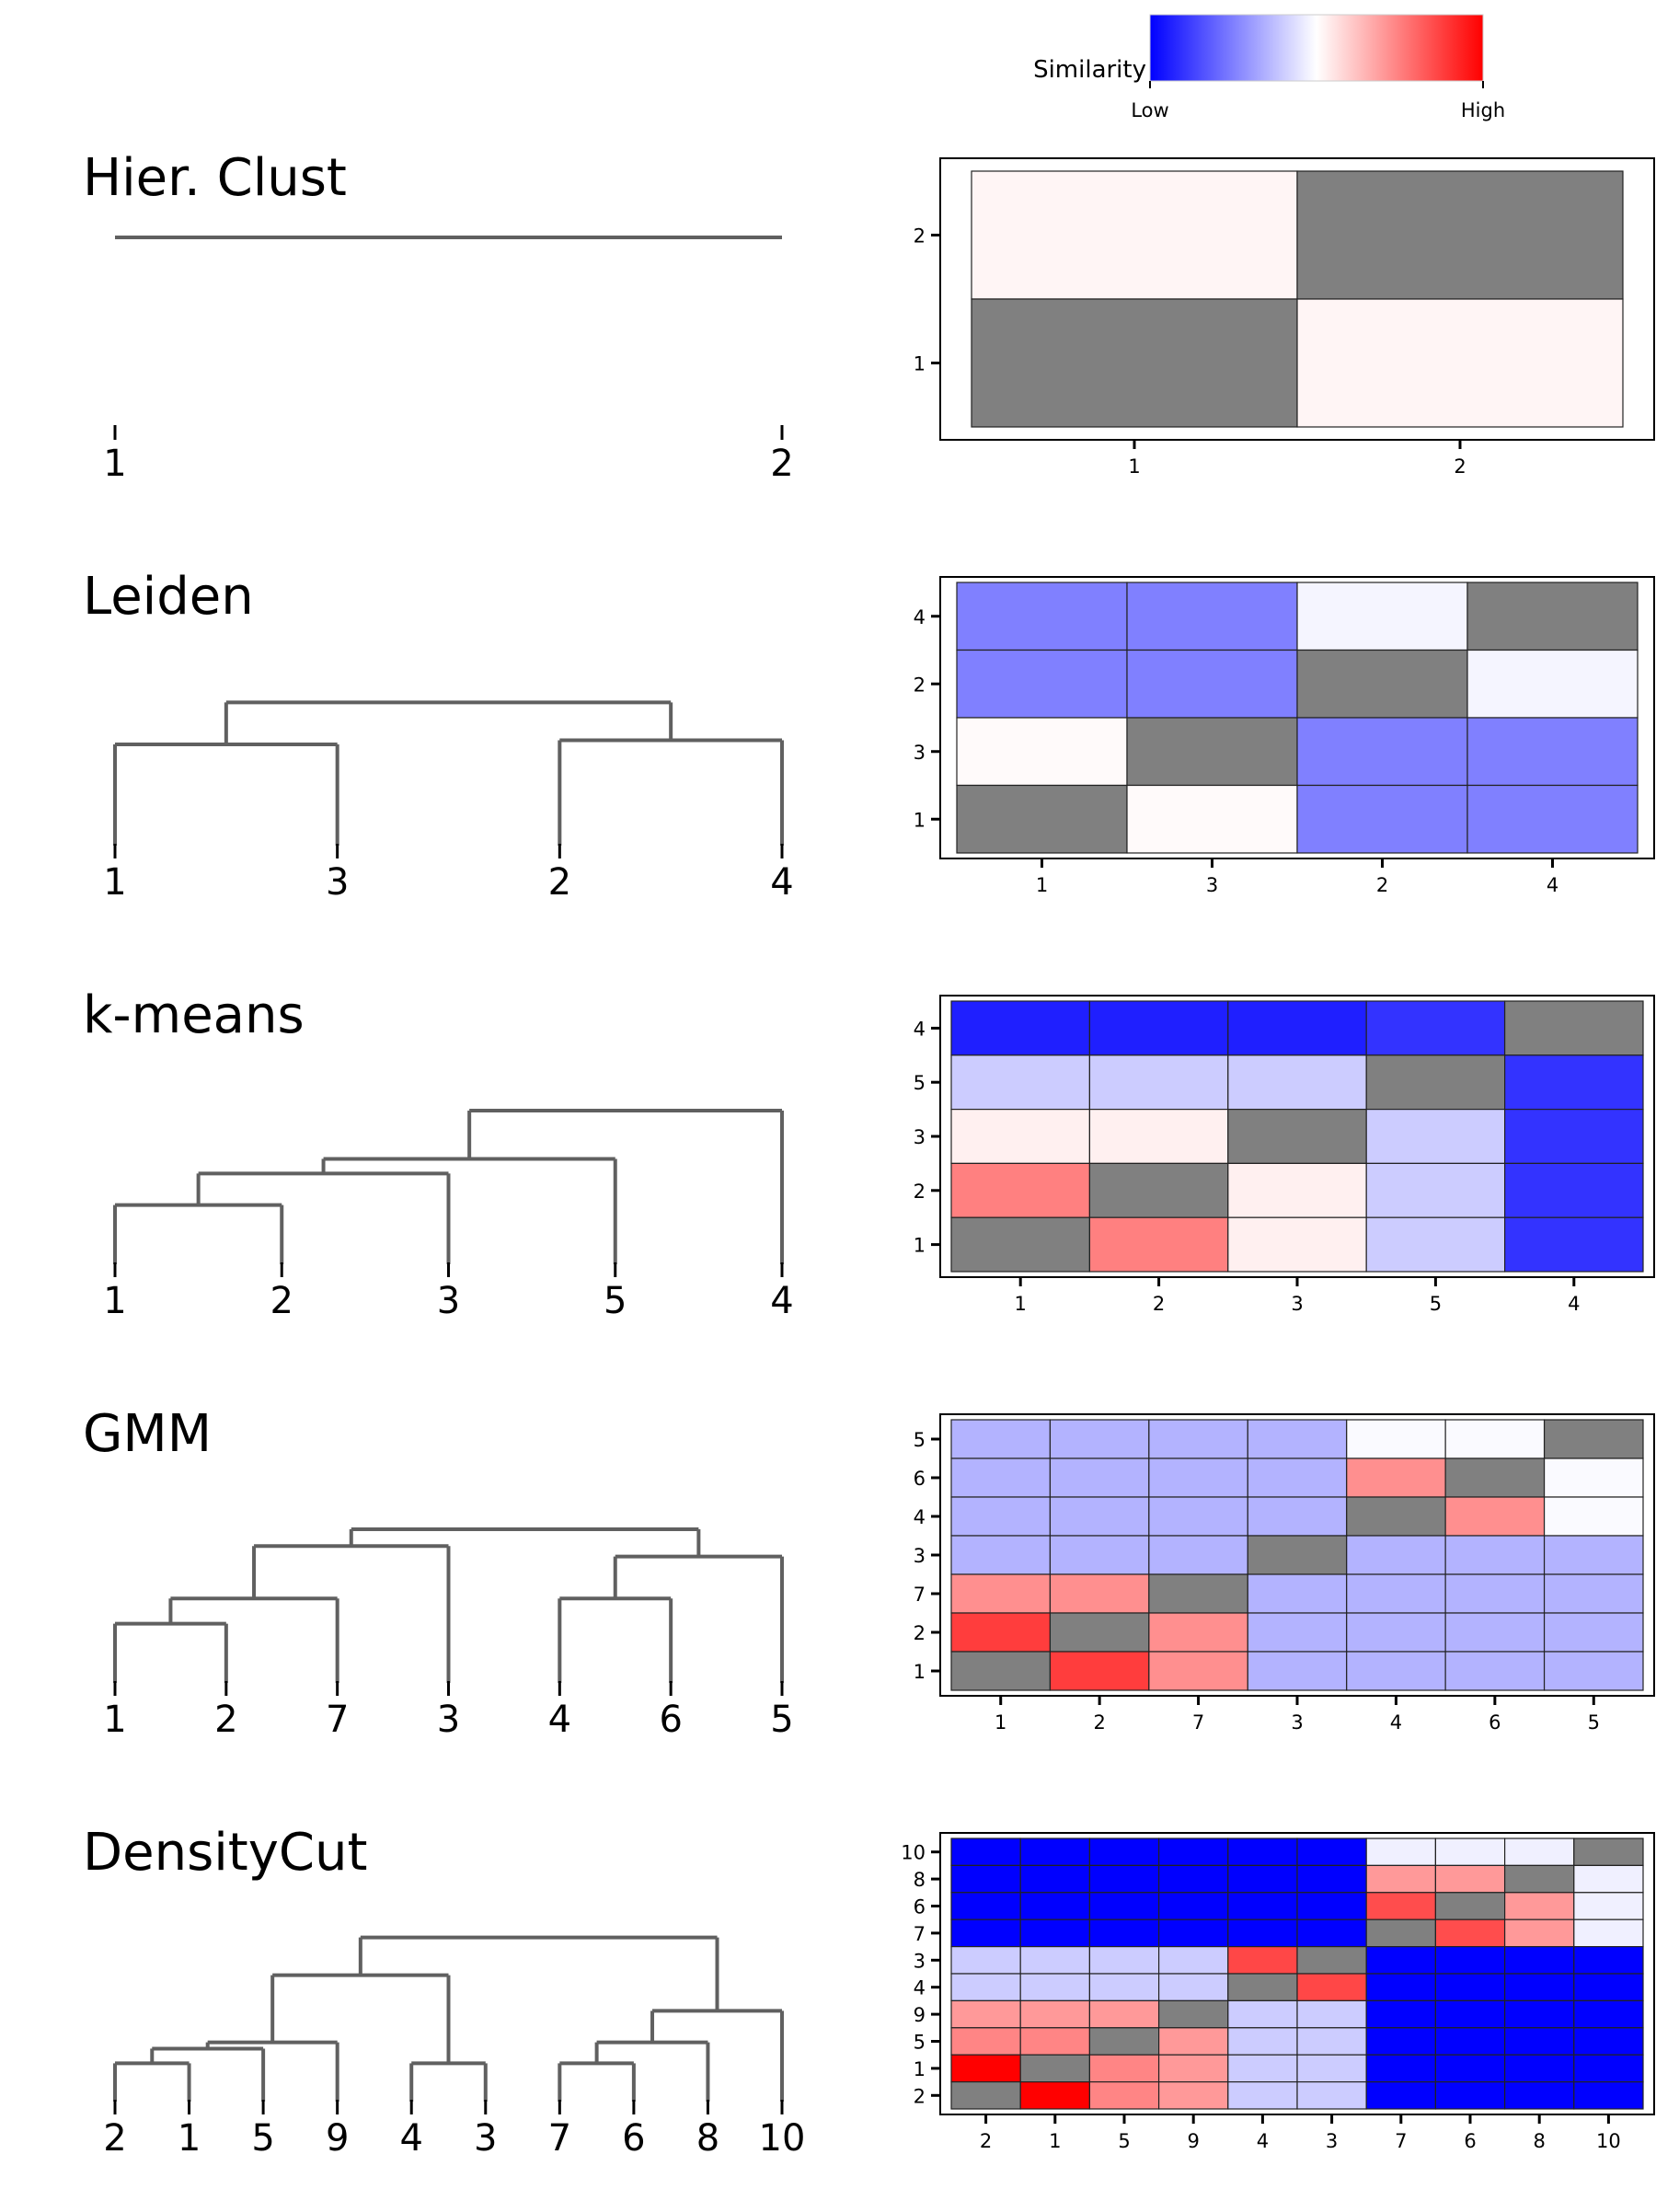  What do you see at coordinates (869, 1153) in the screenshot?
I see `panel-3: k-means 1 2 3 5 4 4 5 3 2 1 1 2 3 5 4` at bounding box center [869, 1153].